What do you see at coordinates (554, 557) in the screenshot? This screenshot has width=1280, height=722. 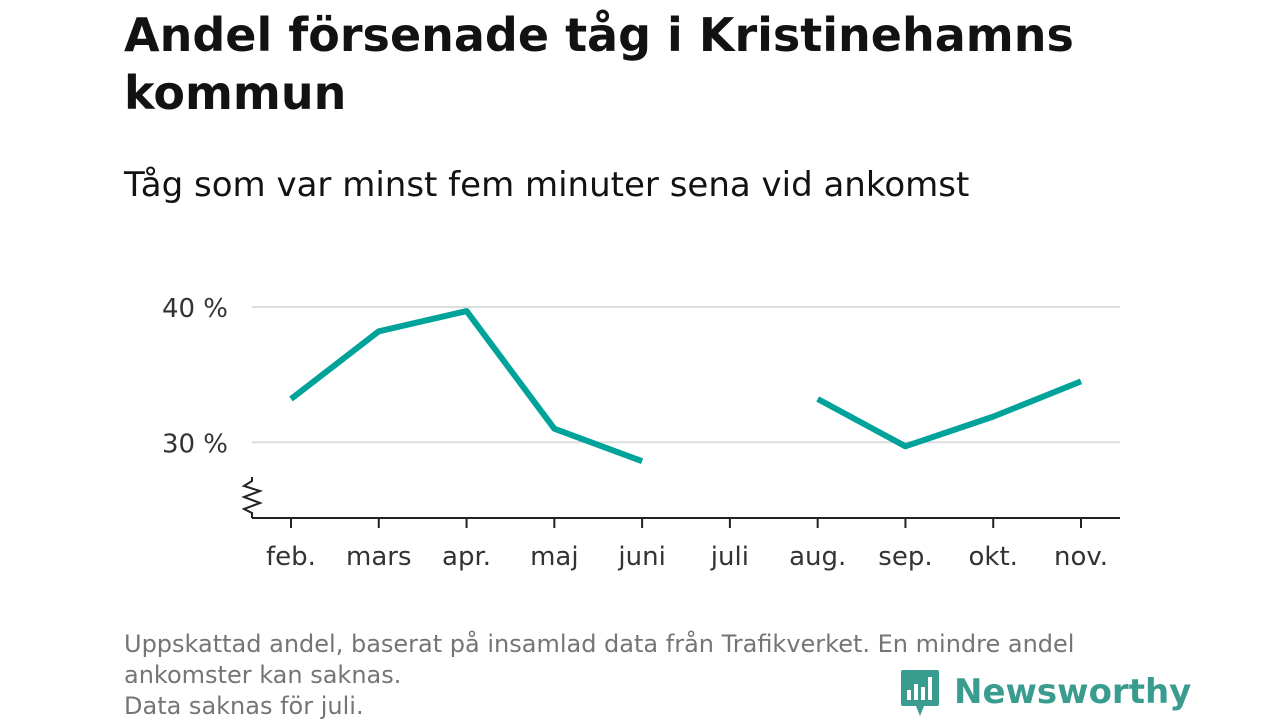 I see `x-tick-label: maj` at bounding box center [554, 557].